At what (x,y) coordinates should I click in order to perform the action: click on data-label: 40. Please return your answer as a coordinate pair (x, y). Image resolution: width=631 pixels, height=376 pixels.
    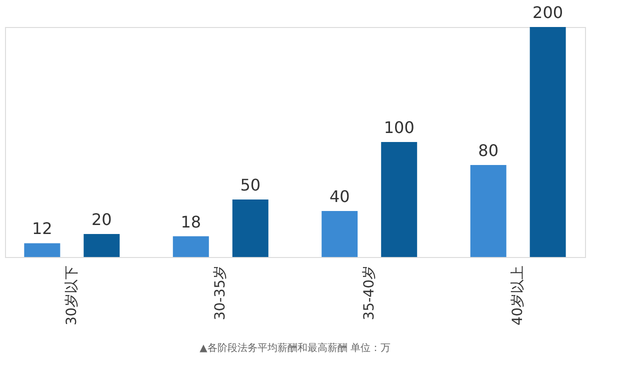
    Looking at the image, I should click on (339, 196).